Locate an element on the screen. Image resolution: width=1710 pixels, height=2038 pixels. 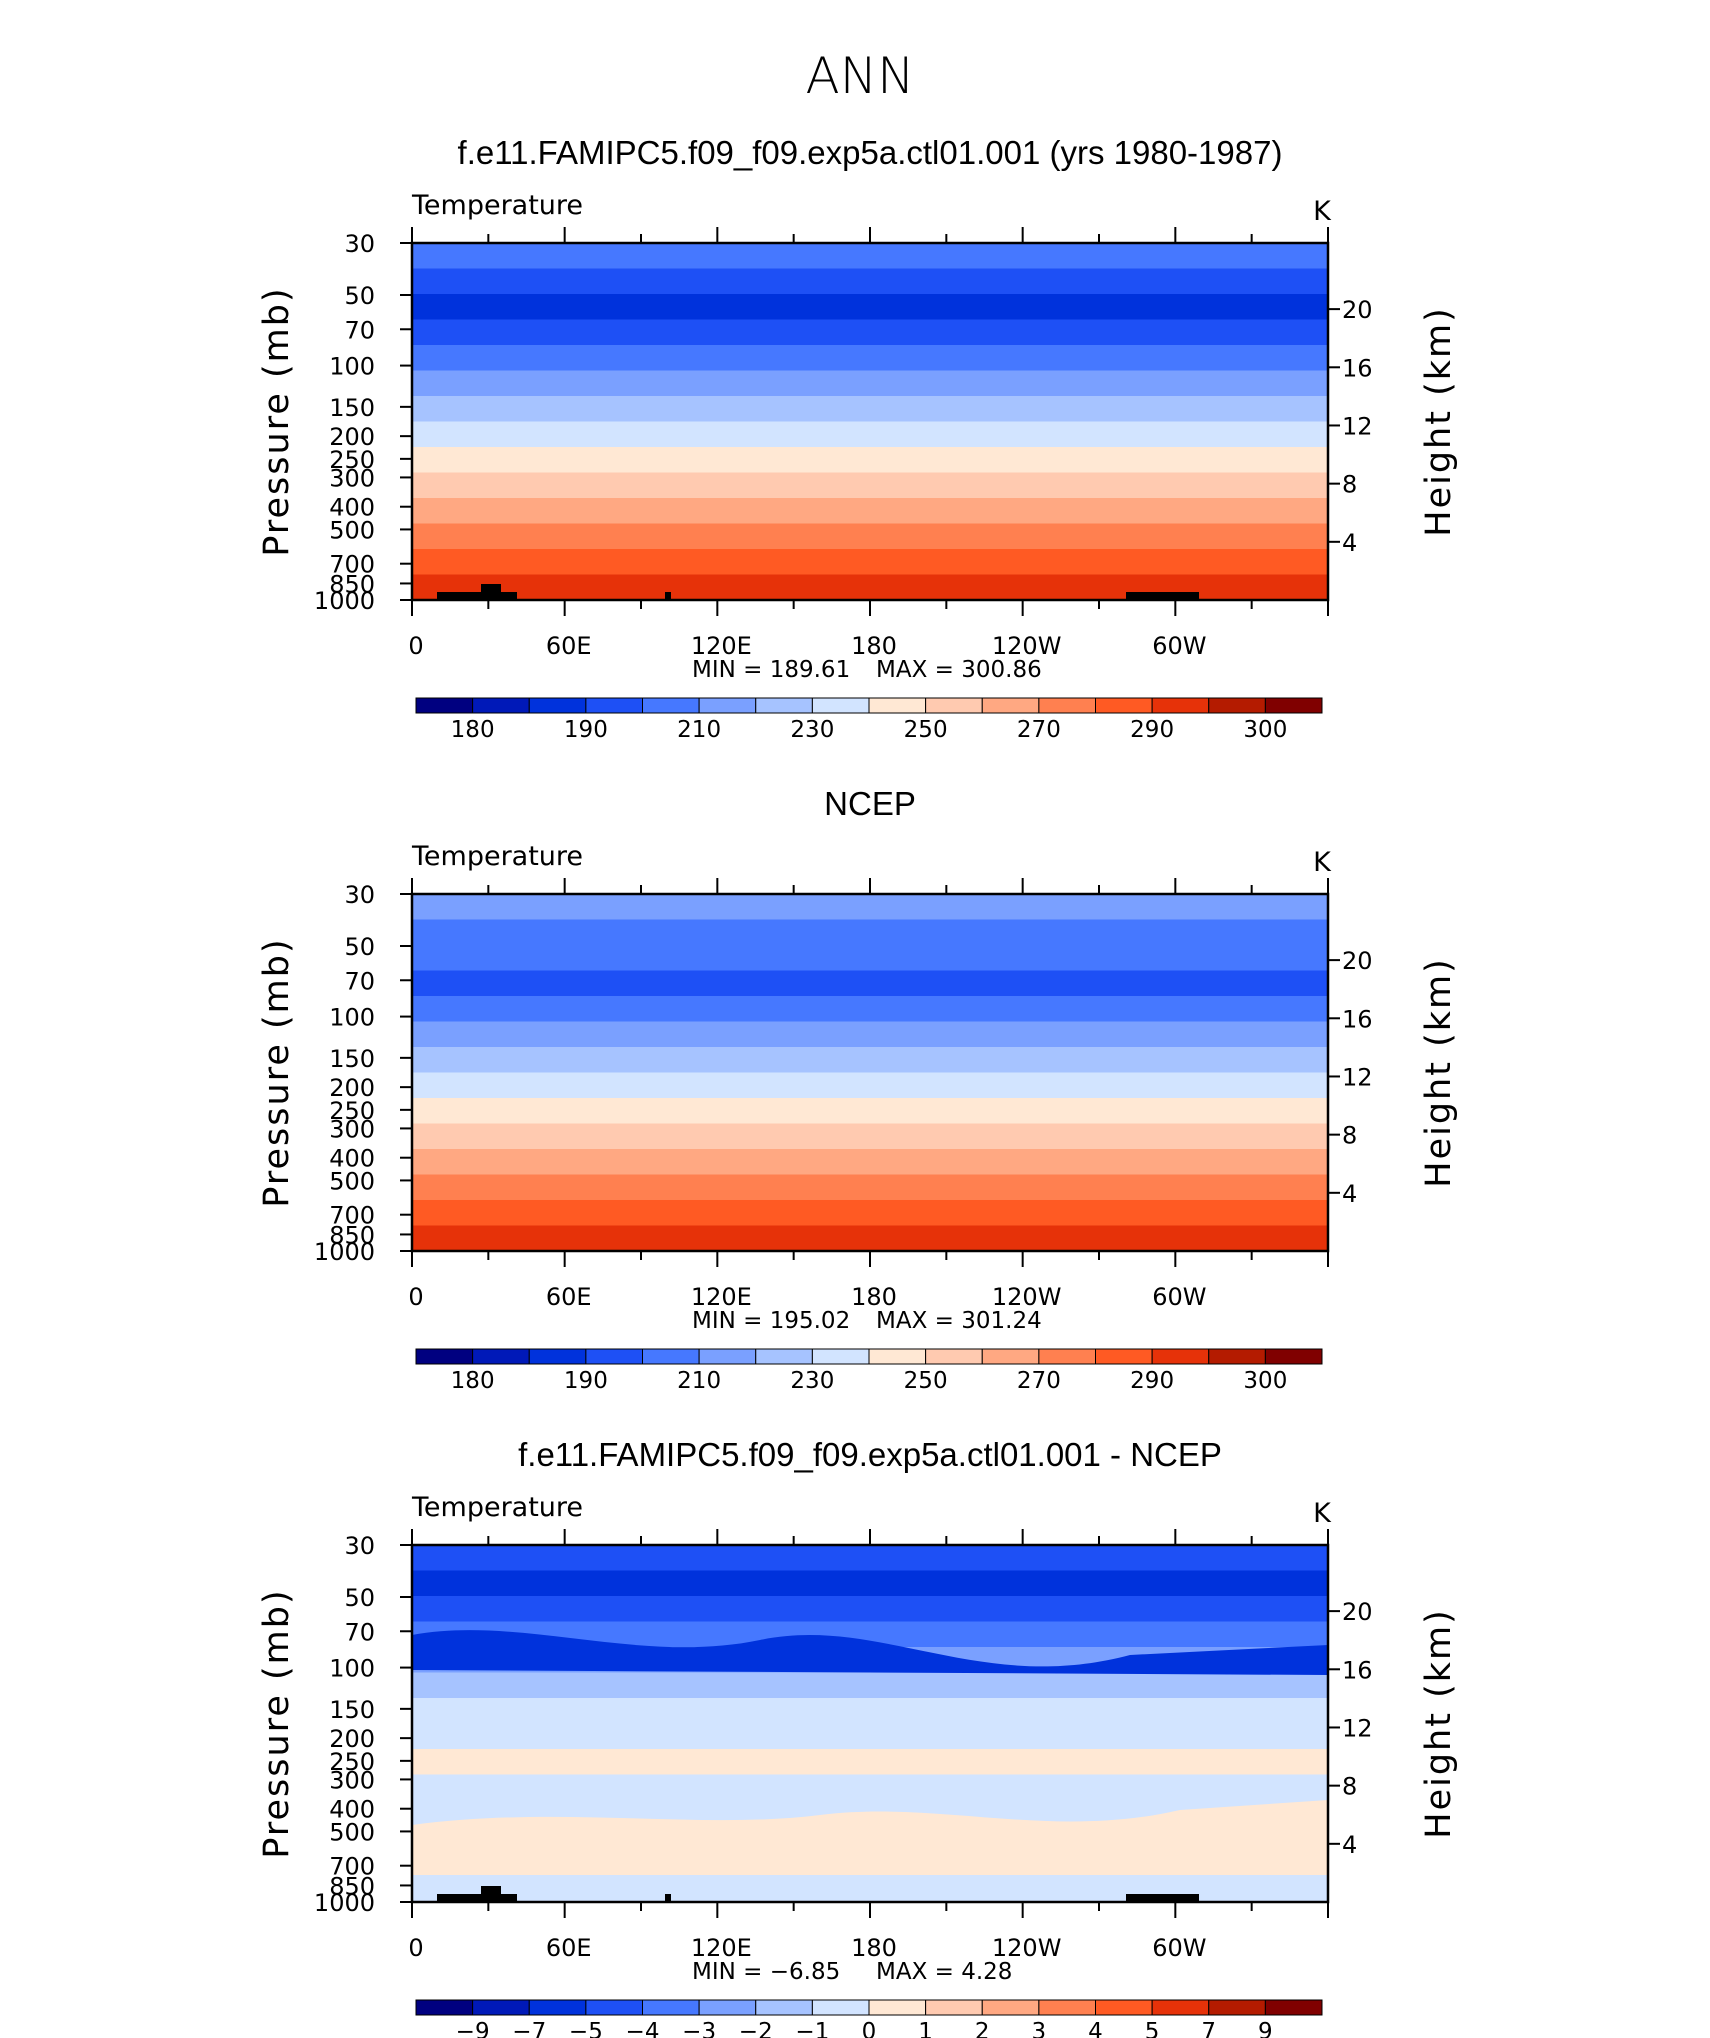
colorbar-label: 230 is located at coordinates (812, 1381).